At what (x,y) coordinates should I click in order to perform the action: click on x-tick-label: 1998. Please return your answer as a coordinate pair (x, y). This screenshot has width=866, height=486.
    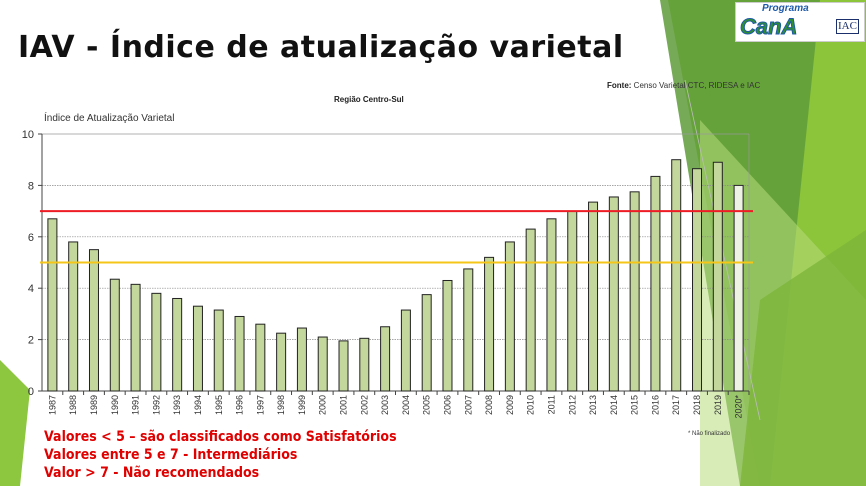
    Looking at the image, I should click on (281, 405).